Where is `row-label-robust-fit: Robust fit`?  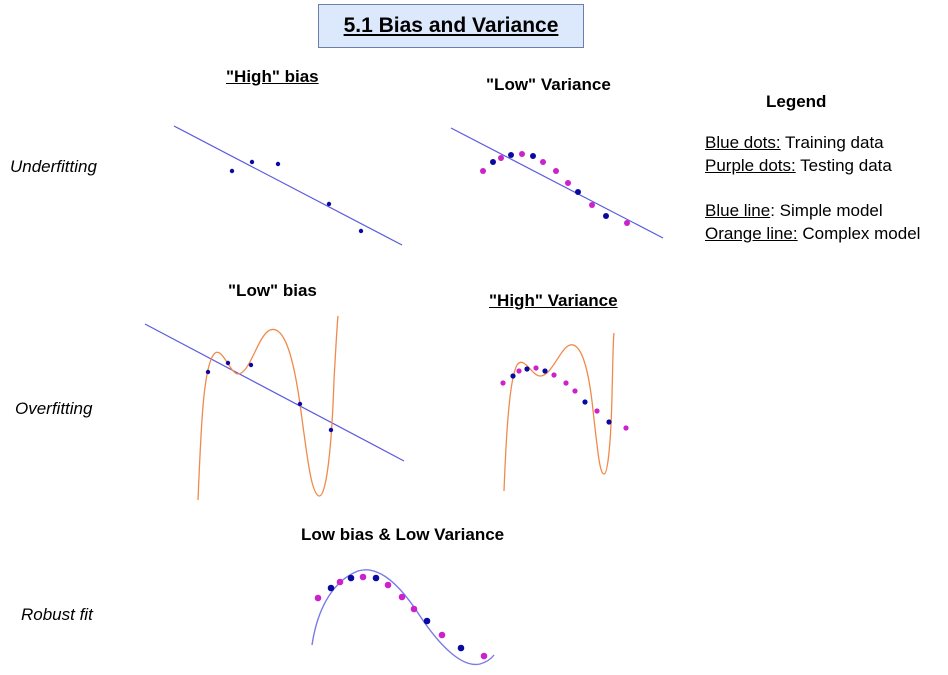
row-label-robust-fit: Robust fit is located at coordinates (57, 614).